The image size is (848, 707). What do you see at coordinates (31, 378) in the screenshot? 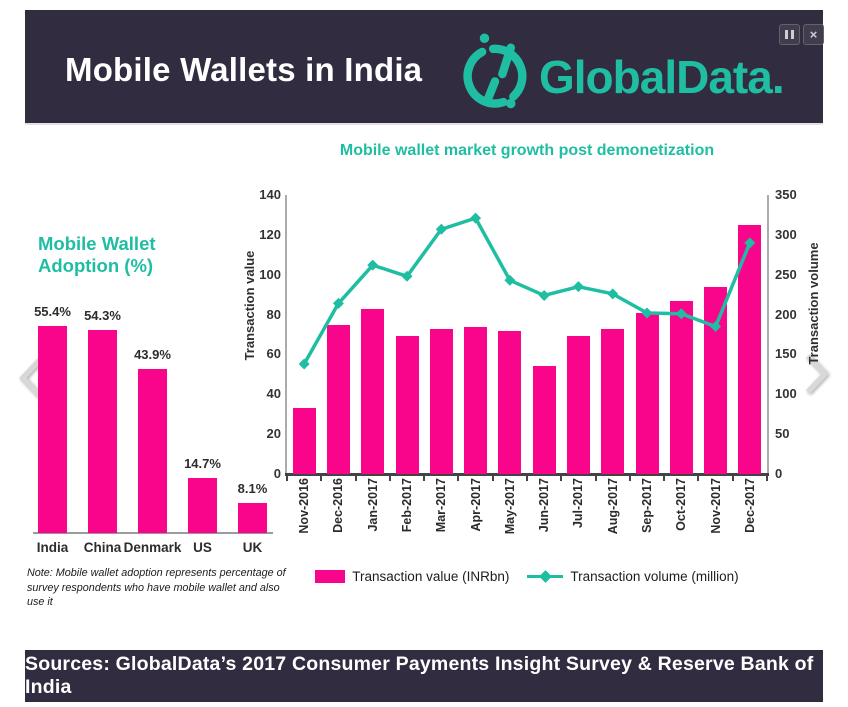
I see `carousel-prev-icon` at bounding box center [31, 378].